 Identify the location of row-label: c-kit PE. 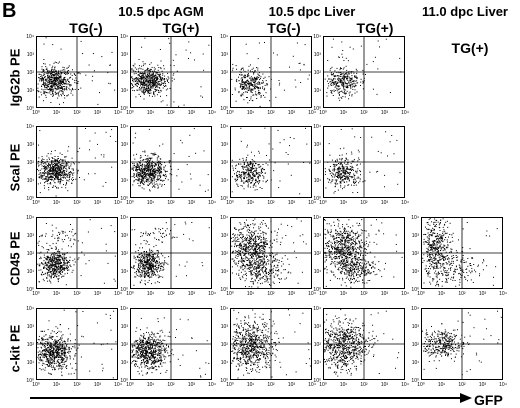
(15, 348).